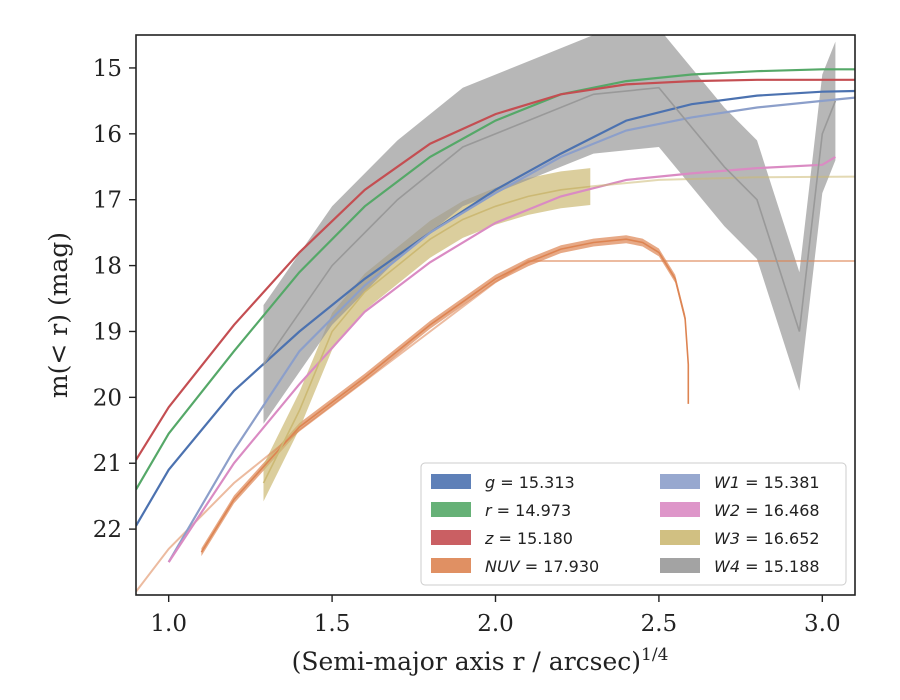 This screenshot has width=900, height=700. What do you see at coordinates (528, 510) in the screenshot?
I see `legend-label-r: r = 14.973` at bounding box center [528, 510].